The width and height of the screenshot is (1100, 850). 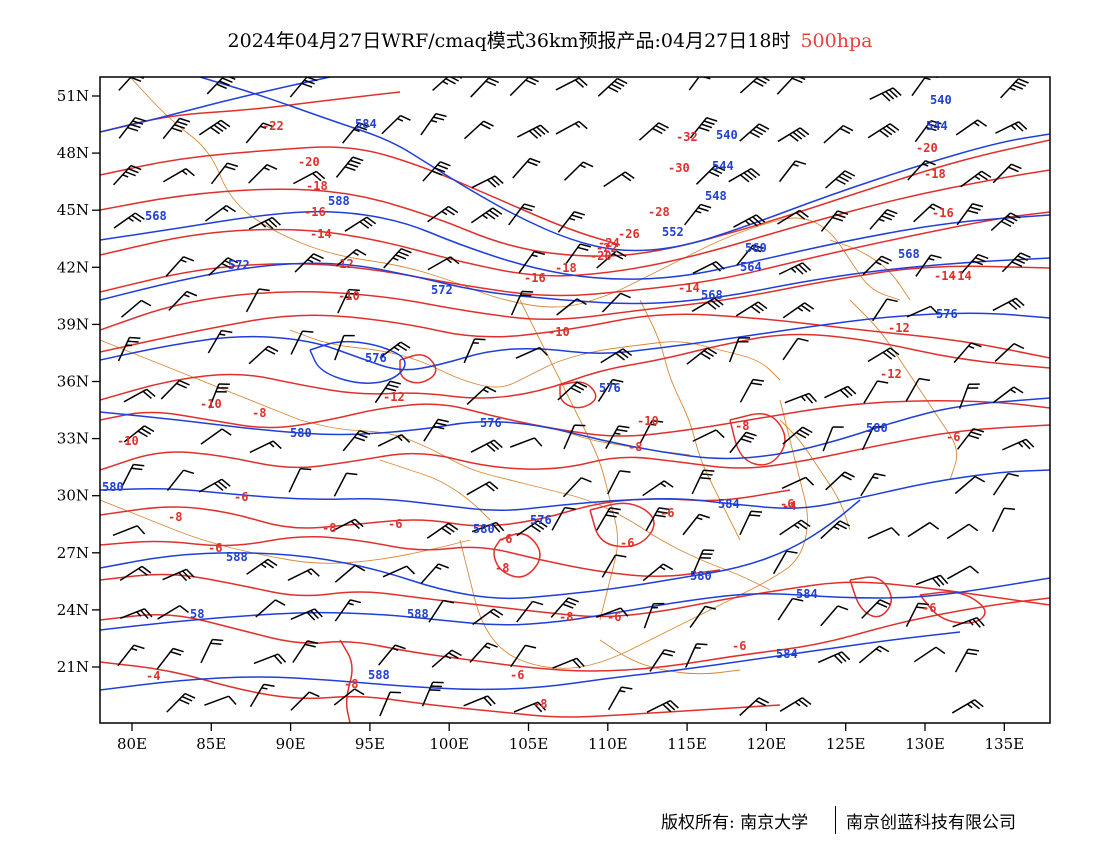 I want to click on lat-tick-label: 51N, so click(x=73, y=96).